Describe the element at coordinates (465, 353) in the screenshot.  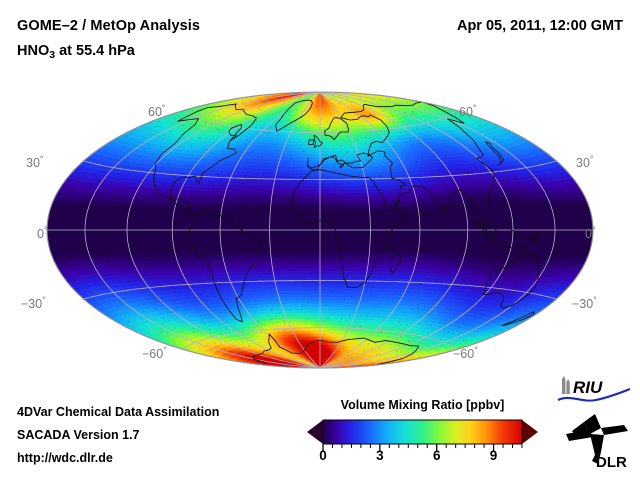
I see `lat-label-right-m60: −60°` at that location.